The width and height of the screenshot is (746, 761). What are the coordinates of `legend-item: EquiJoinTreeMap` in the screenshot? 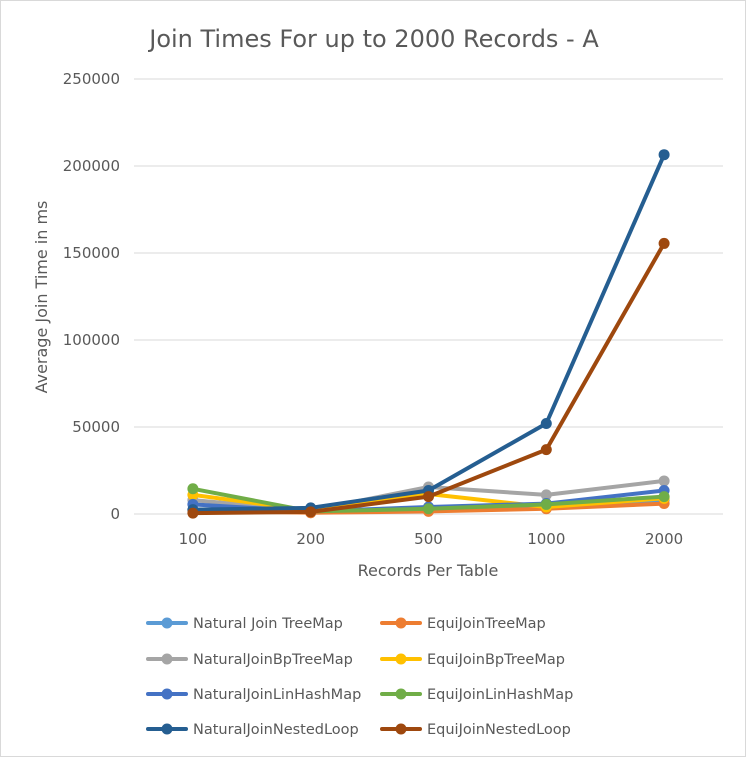 It's located at (463, 624).